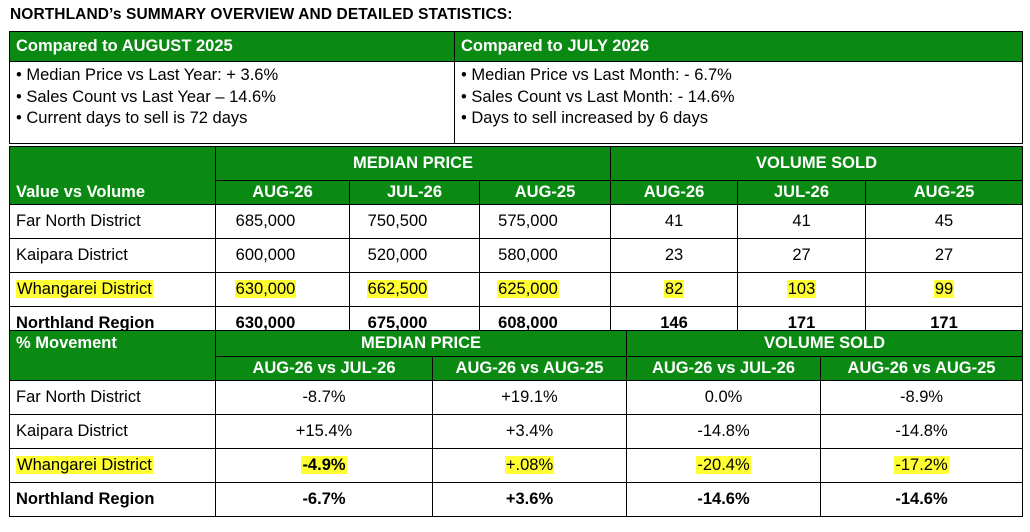  I want to click on highlighted-text: 625,000, so click(528, 289).